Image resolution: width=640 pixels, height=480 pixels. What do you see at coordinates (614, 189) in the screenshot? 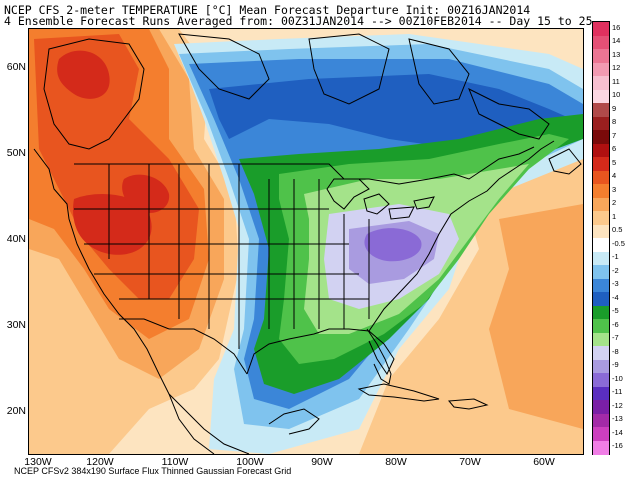
I see `legend-label: 3` at bounding box center [614, 189].